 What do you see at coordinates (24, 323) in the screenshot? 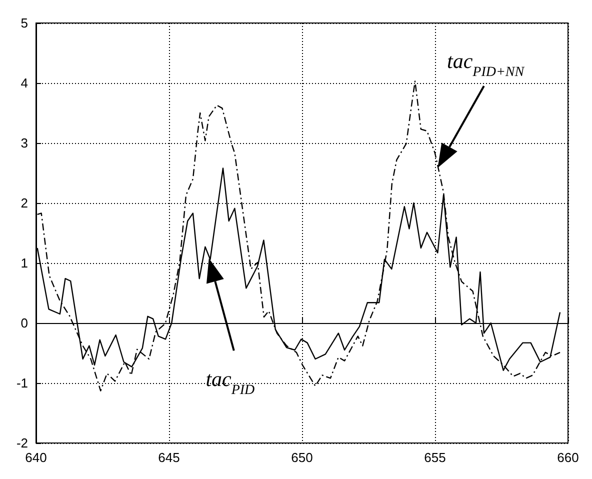
I see `y-tick-label: 0` at bounding box center [24, 323].